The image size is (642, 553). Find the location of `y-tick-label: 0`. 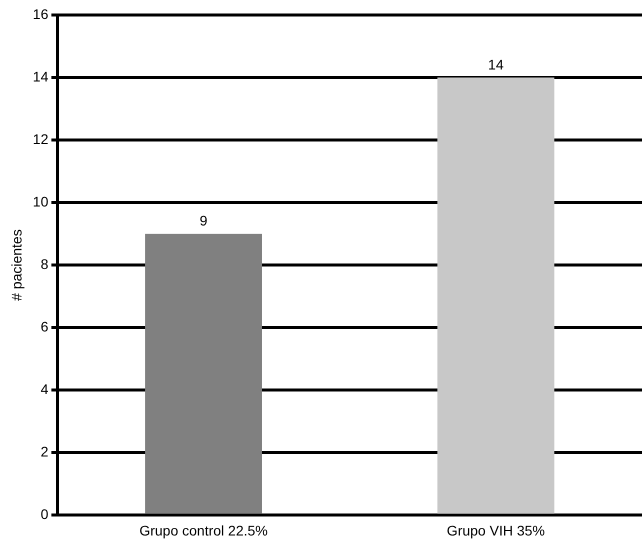

y-tick-label: 0 is located at coordinates (44, 514).